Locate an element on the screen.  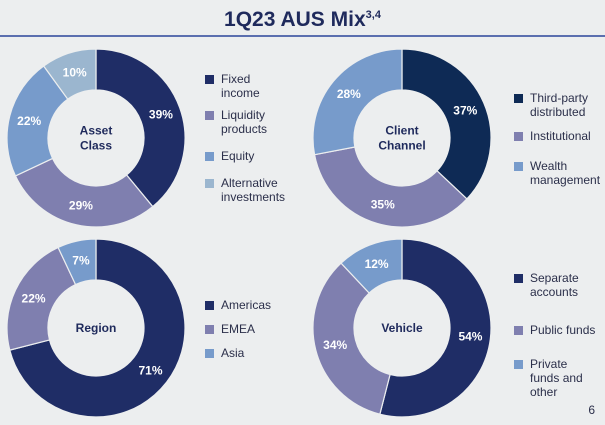
client-channel-legend-item: Wealth management is located at coordinates (557, 173).